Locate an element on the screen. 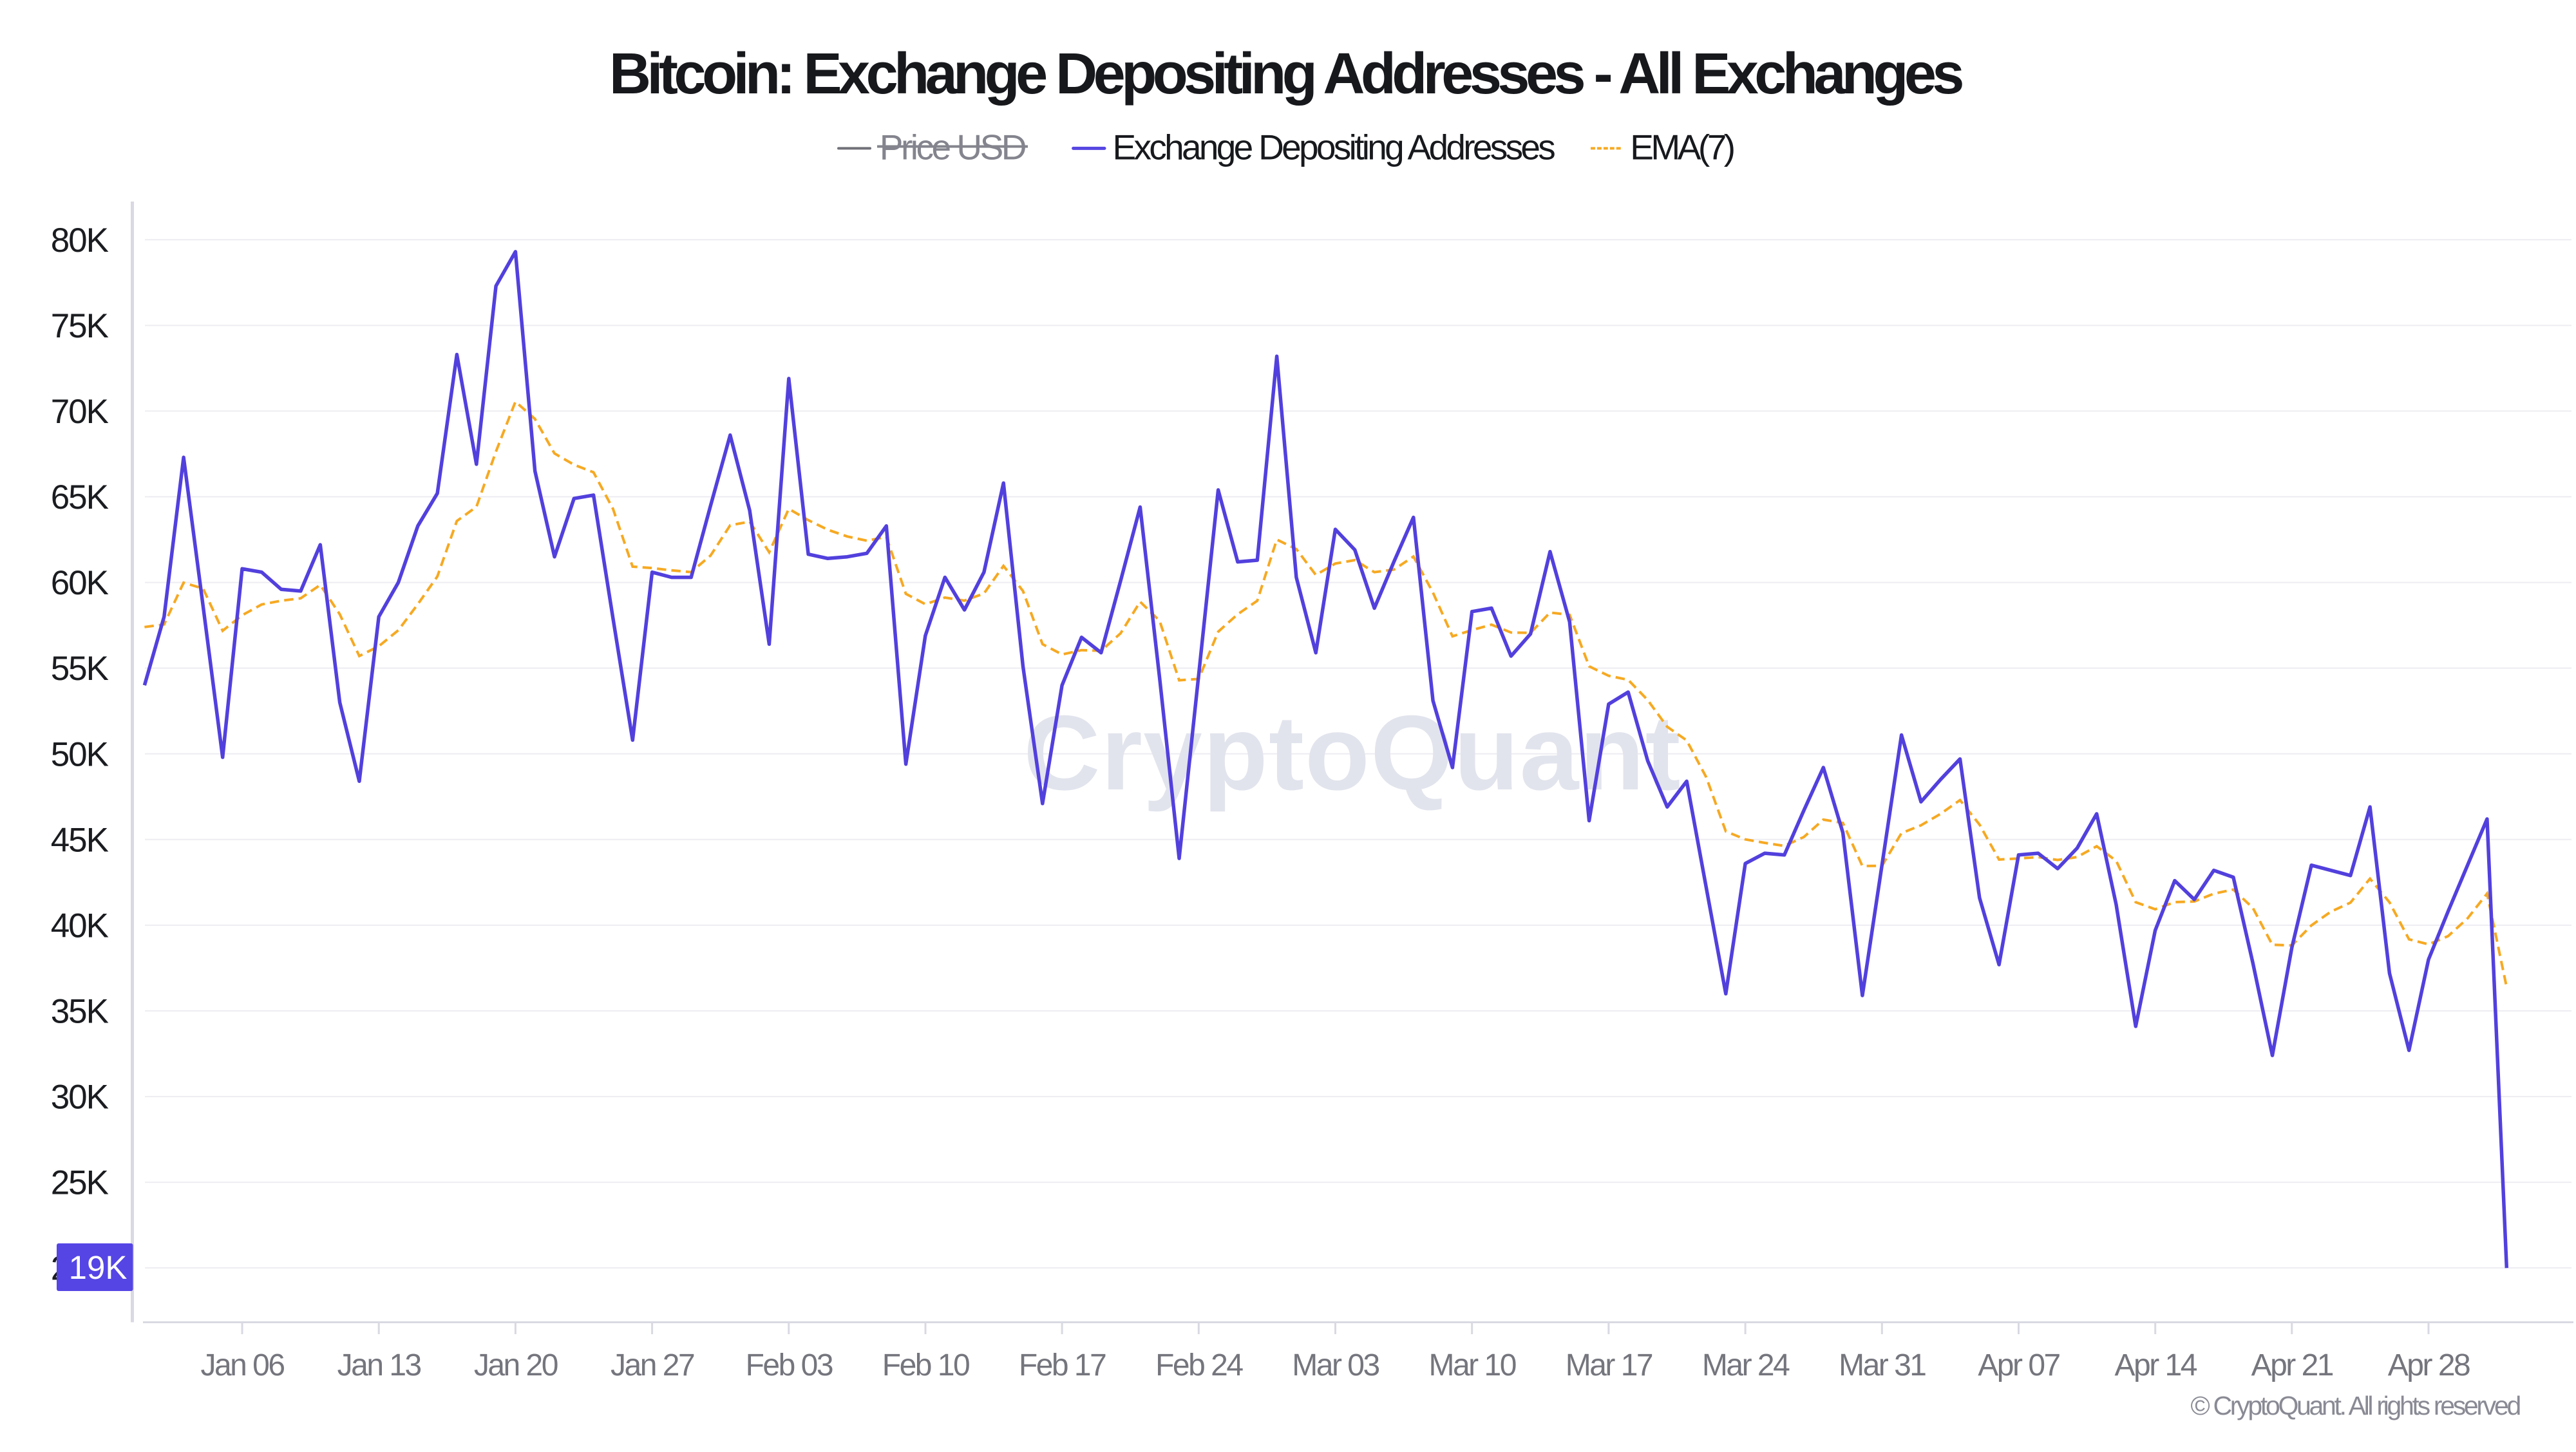 The width and height of the screenshot is (2576, 1452). svg-text: 45K is located at coordinates (80, 840).